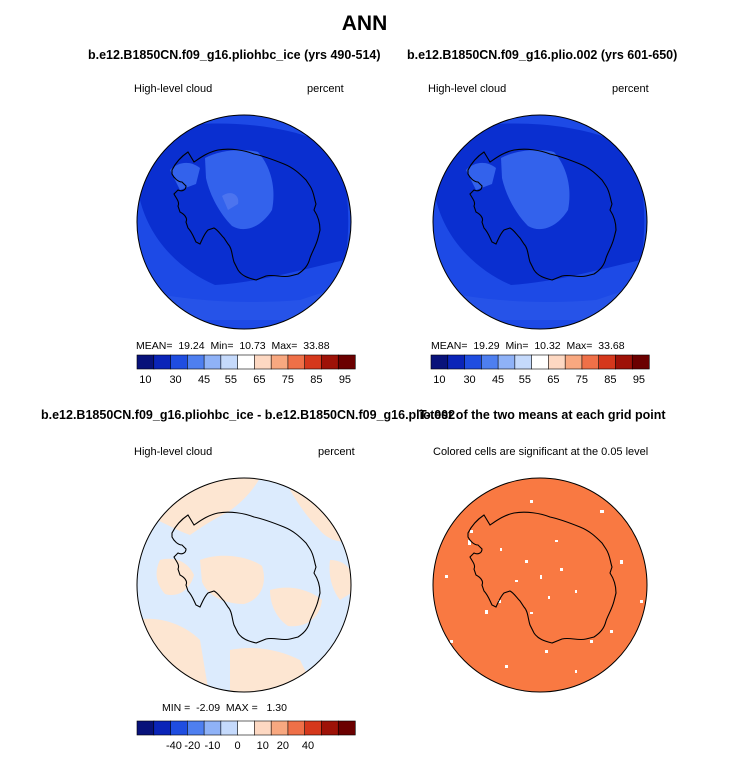 Image resolution: width=729 pixels, height=781 pixels. What do you see at coordinates (364, 23) in the screenshot?
I see `main-title: ANN` at bounding box center [364, 23].